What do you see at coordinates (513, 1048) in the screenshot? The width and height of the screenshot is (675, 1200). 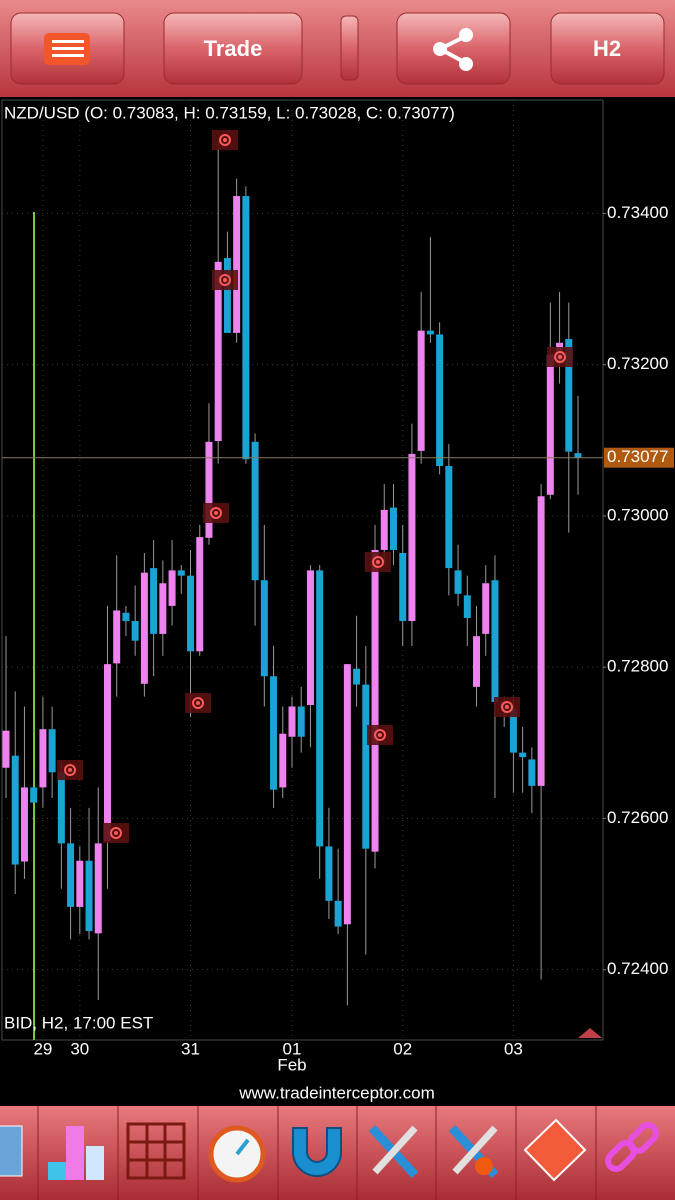 I see `x-tick-label: 03` at bounding box center [513, 1048].